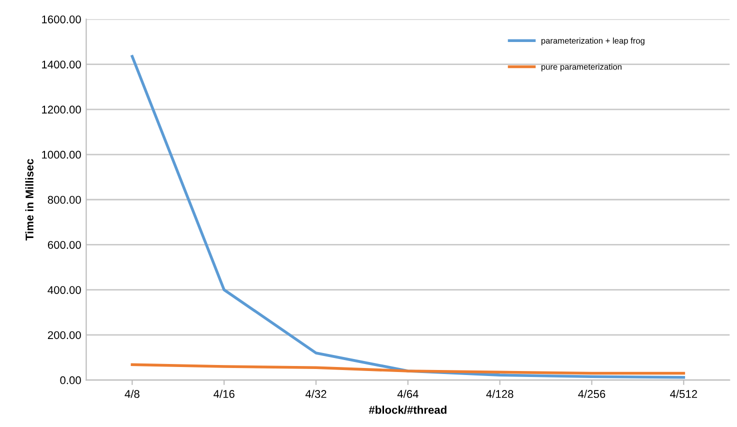 This screenshot has height=427, width=737. I want to click on legend-label: parameterization + leap frog, so click(592, 42).